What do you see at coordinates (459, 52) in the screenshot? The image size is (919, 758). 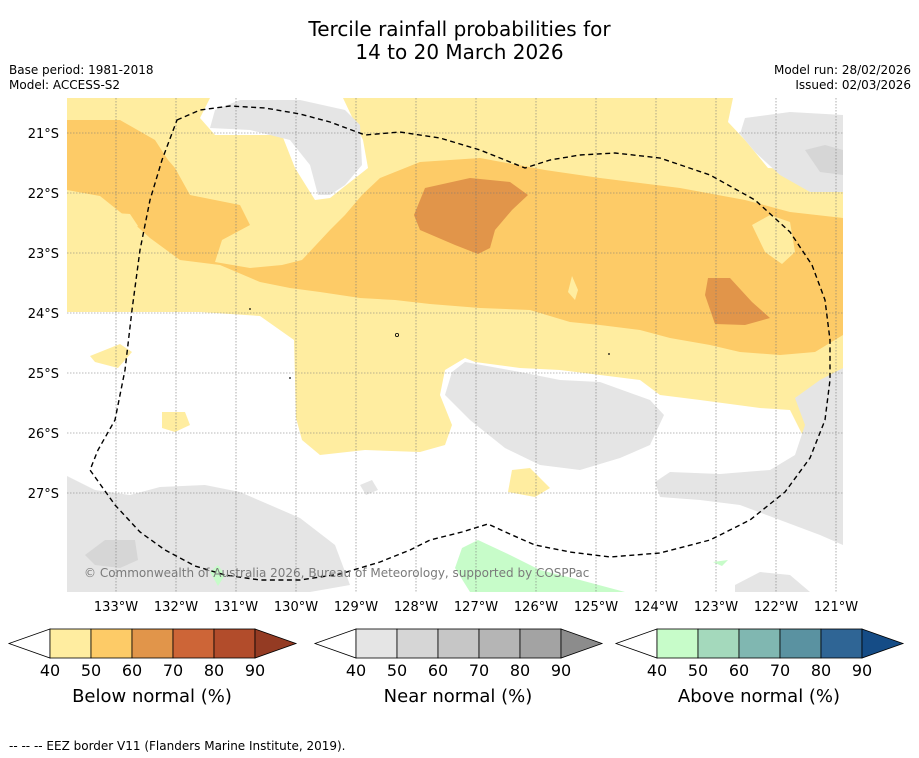 I see `title-line-2: 14 to 20 March 2026` at bounding box center [459, 52].